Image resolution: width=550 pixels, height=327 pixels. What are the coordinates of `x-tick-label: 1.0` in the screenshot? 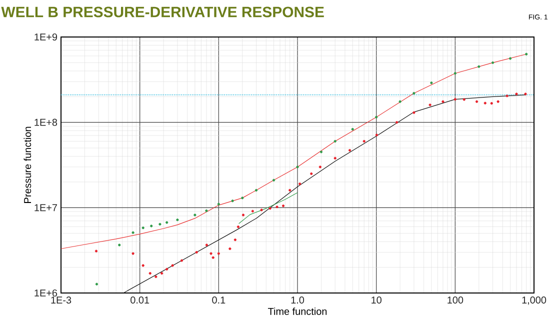 It's located at (297, 300).